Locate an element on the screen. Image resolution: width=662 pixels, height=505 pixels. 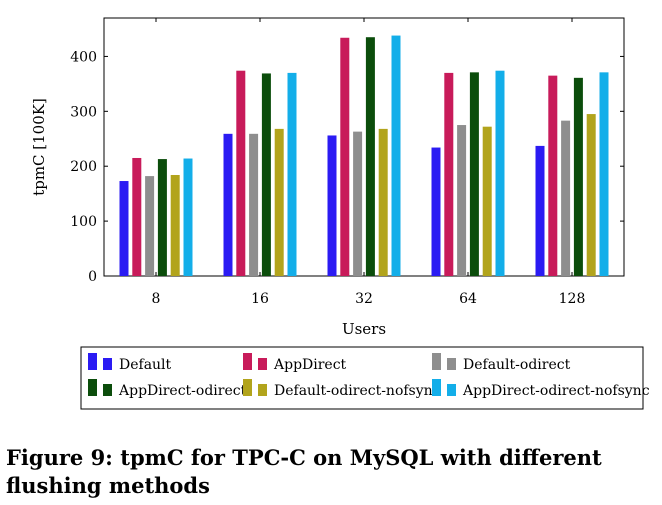
legend-label: Default is located at coordinates (145, 365).